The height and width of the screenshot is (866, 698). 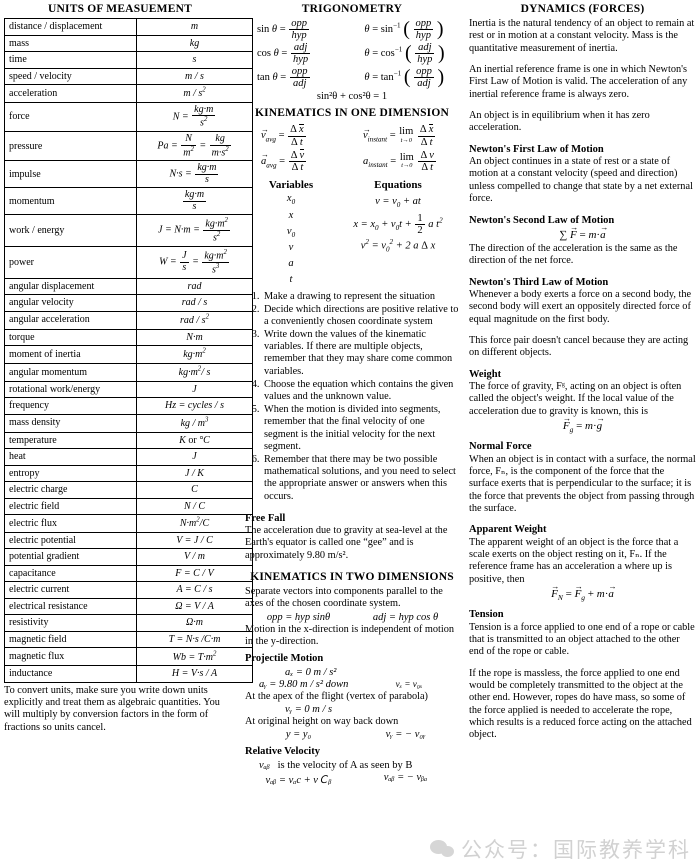 I want to click on trig-tan-definition: tan θ = opp adj, so click(x=283, y=78).